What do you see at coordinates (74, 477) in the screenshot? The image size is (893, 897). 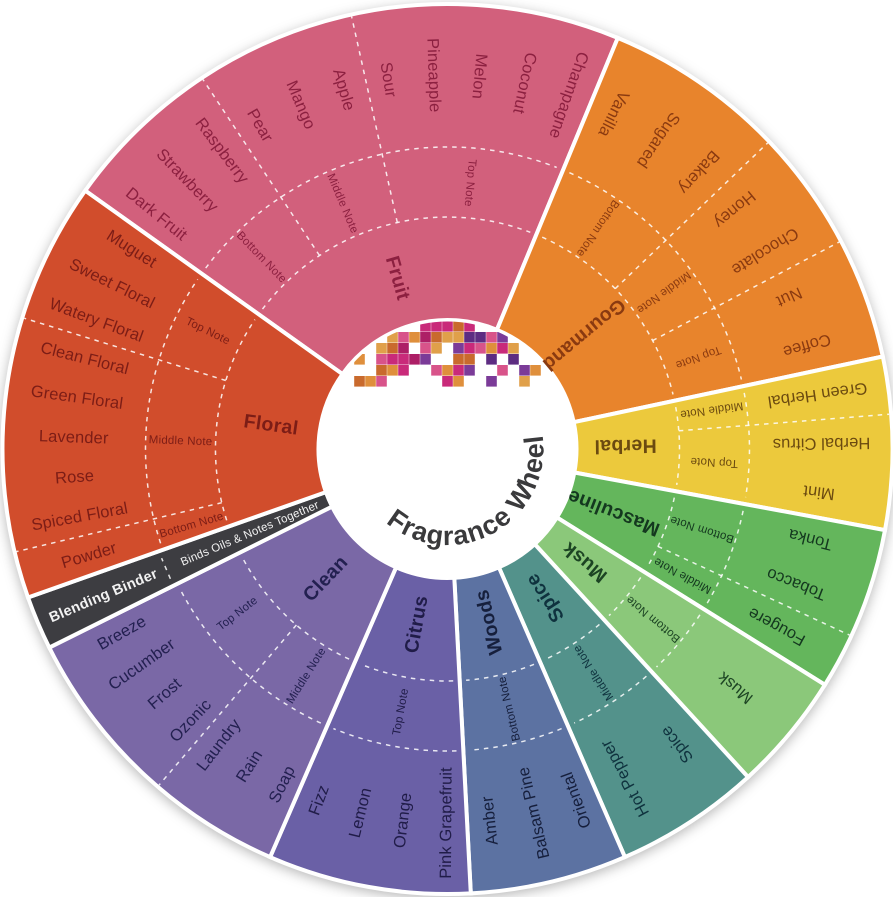 I see `item-label-rose: Rose` at bounding box center [74, 477].